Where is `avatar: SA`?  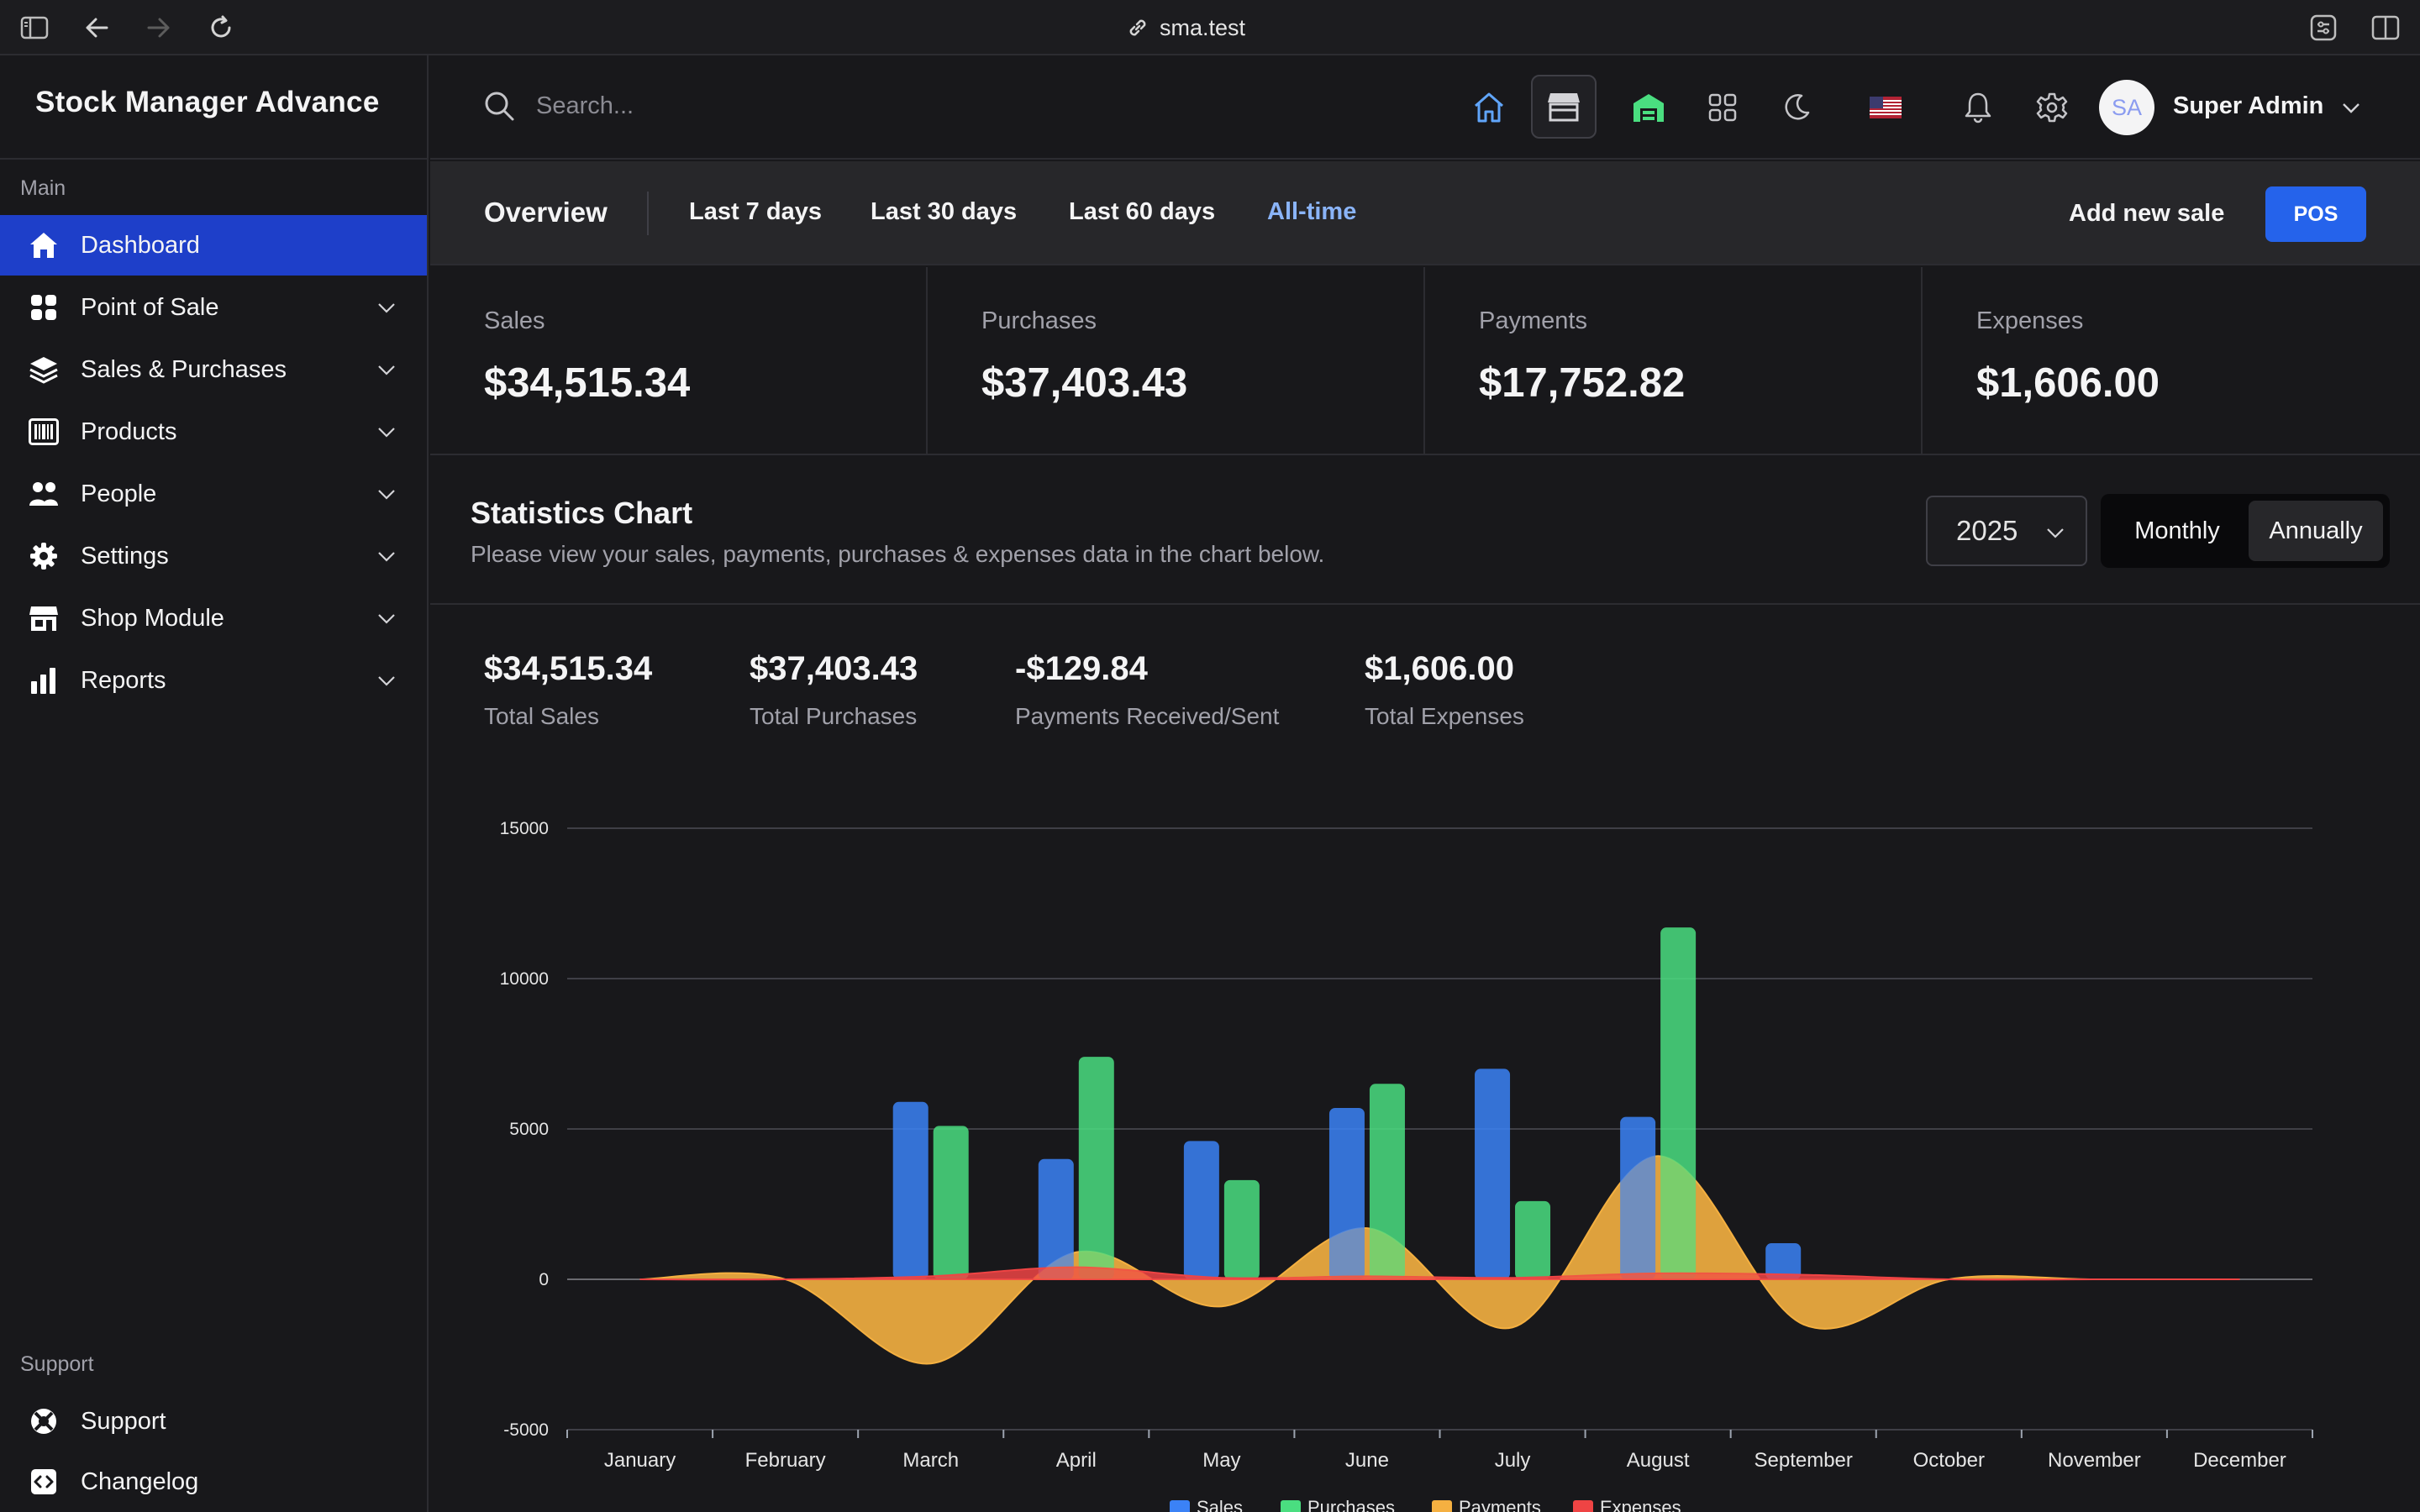 avatar: SA is located at coordinates (2126, 107).